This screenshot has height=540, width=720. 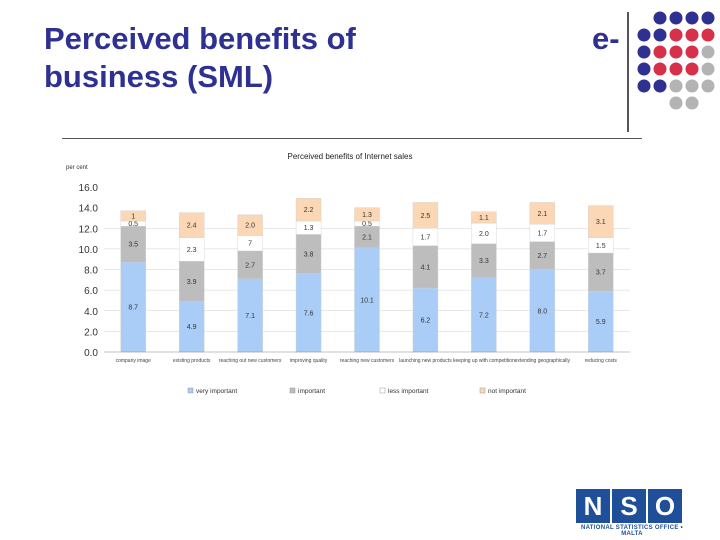 What do you see at coordinates (676, 60) in the screenshot?
I see `decorative-dot-grid` at bounding box center [676, 60].